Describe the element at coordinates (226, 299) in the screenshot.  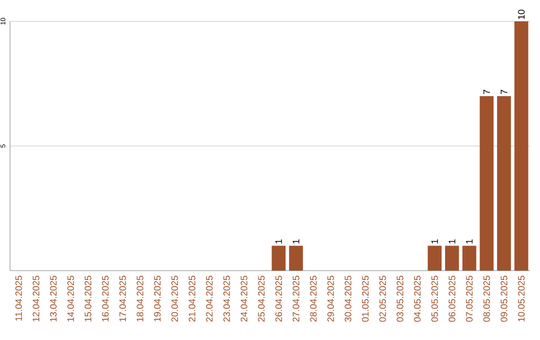
I see `x-tick-label: 23.04.2025` at that location.